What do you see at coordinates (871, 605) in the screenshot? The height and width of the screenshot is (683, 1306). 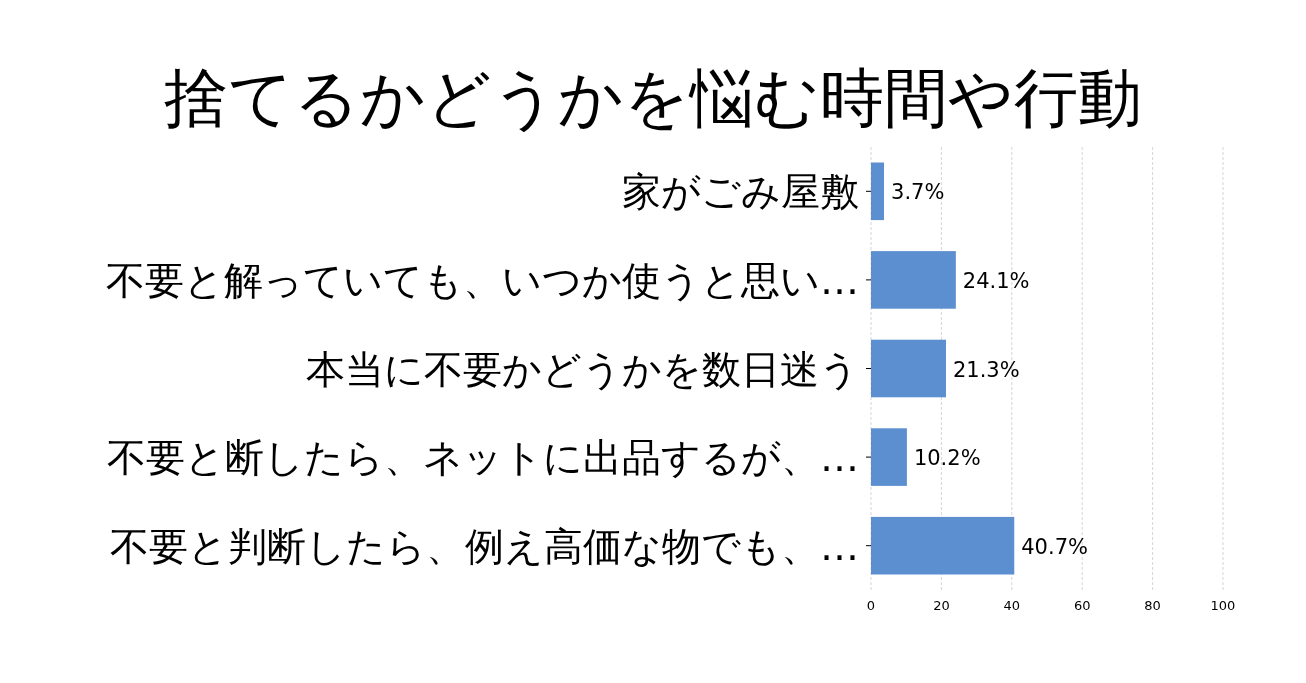 I see `x-tick-label: 0` at bounding box center [871, 605].